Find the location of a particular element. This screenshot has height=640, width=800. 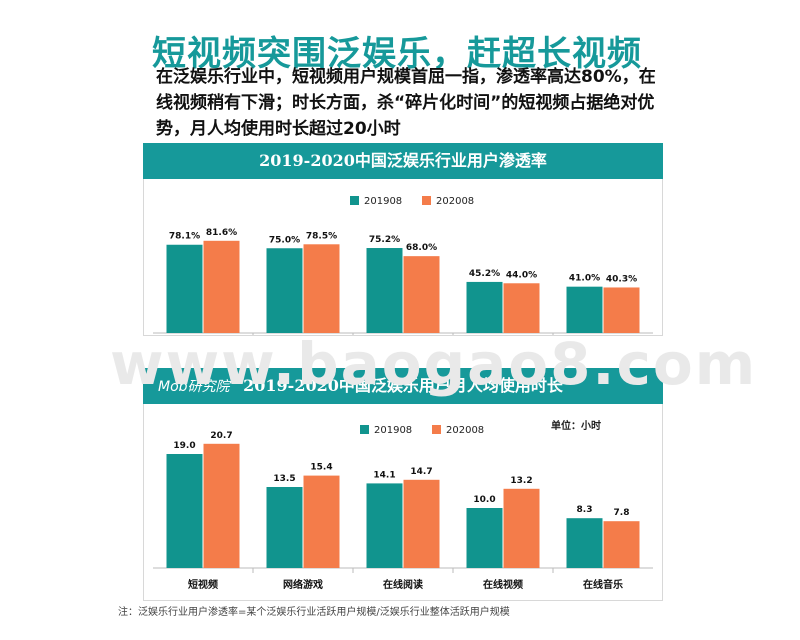

data-label: 13.5 is located at coordinates (284, 479).